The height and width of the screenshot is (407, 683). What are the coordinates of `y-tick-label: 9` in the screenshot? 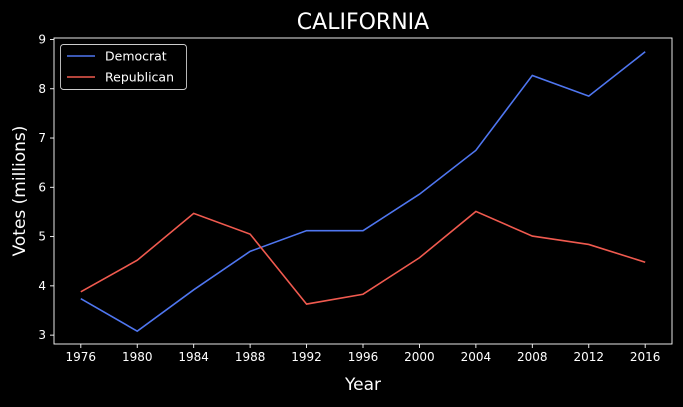 It's located at (42, 39).